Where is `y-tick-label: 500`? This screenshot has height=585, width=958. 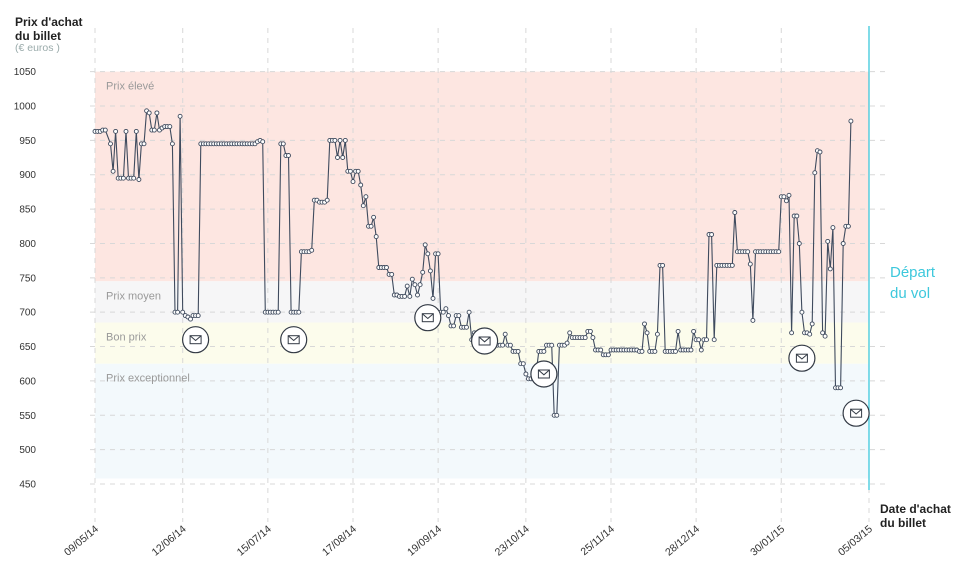 y-tick-label: 500 is located at coordinates (27, 450).